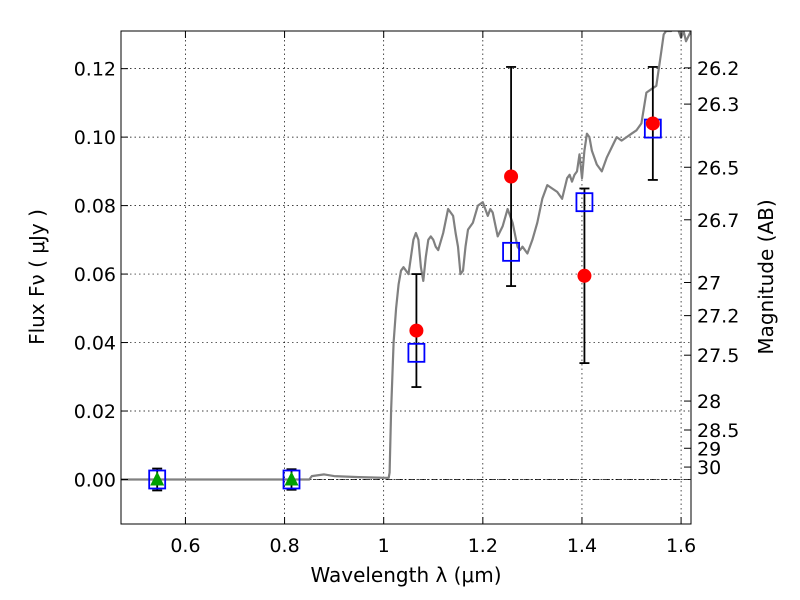 This screenshot has height=600, width=800. Describe the element at coordinates (483, 546) in the screenshot. I see `x-tick-label: 1.2` at that location.